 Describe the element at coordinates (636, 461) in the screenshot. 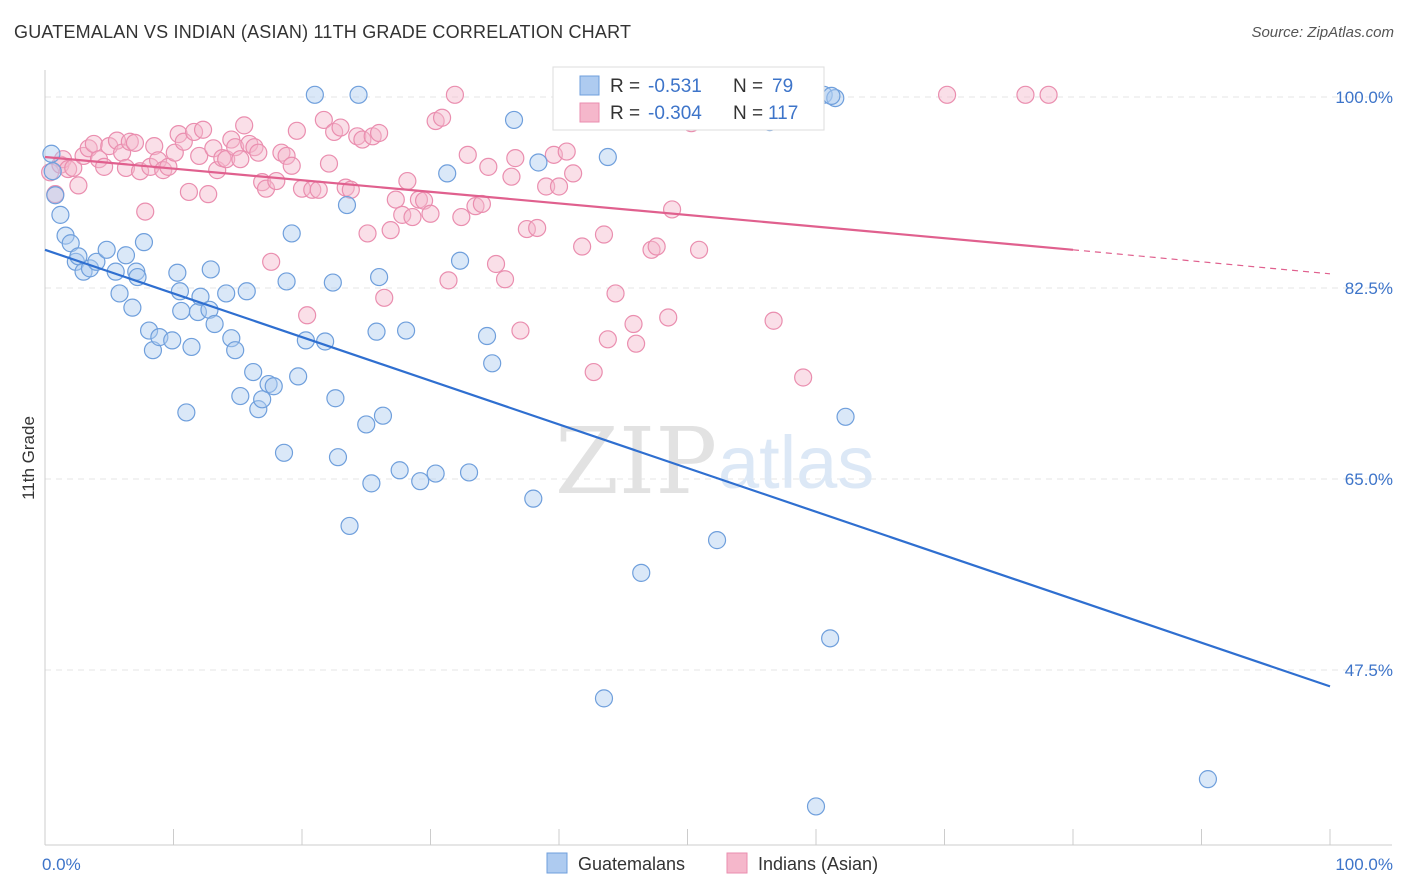

I see `watermark-zip: ZIP` at that location.